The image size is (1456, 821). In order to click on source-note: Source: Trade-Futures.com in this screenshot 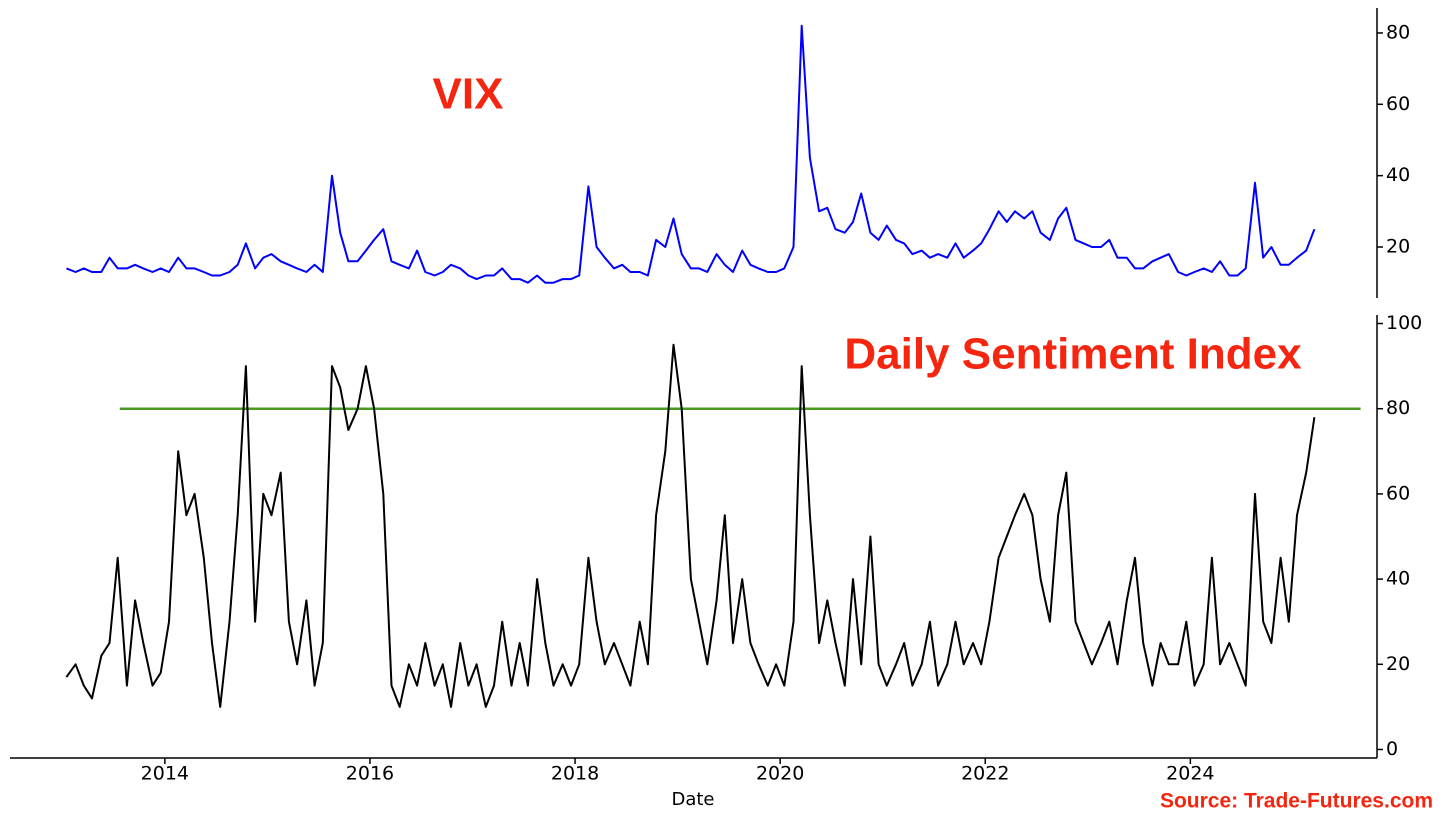, I will do `click(1296, 801)`.